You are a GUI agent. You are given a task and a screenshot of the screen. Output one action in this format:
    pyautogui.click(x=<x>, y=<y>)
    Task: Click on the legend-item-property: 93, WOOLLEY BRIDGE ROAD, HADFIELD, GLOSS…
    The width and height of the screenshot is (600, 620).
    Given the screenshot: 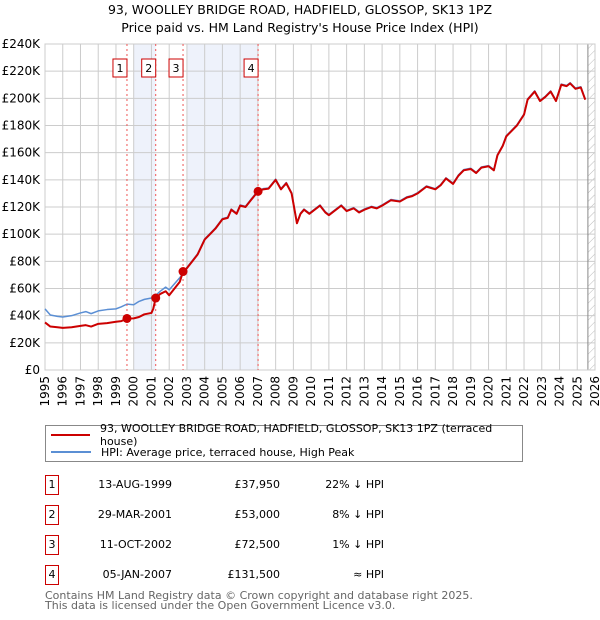 What is the action you would take?
    pyautogui.click(x=286, y=435)
    